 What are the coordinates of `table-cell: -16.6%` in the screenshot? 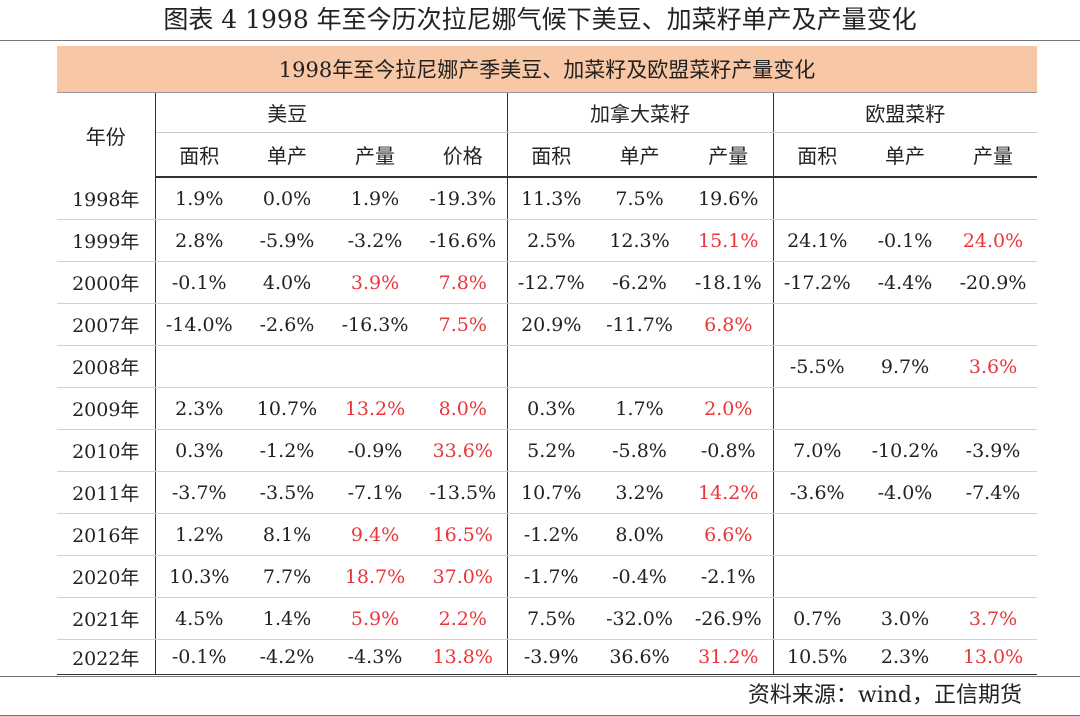 It's located at (463, 240).